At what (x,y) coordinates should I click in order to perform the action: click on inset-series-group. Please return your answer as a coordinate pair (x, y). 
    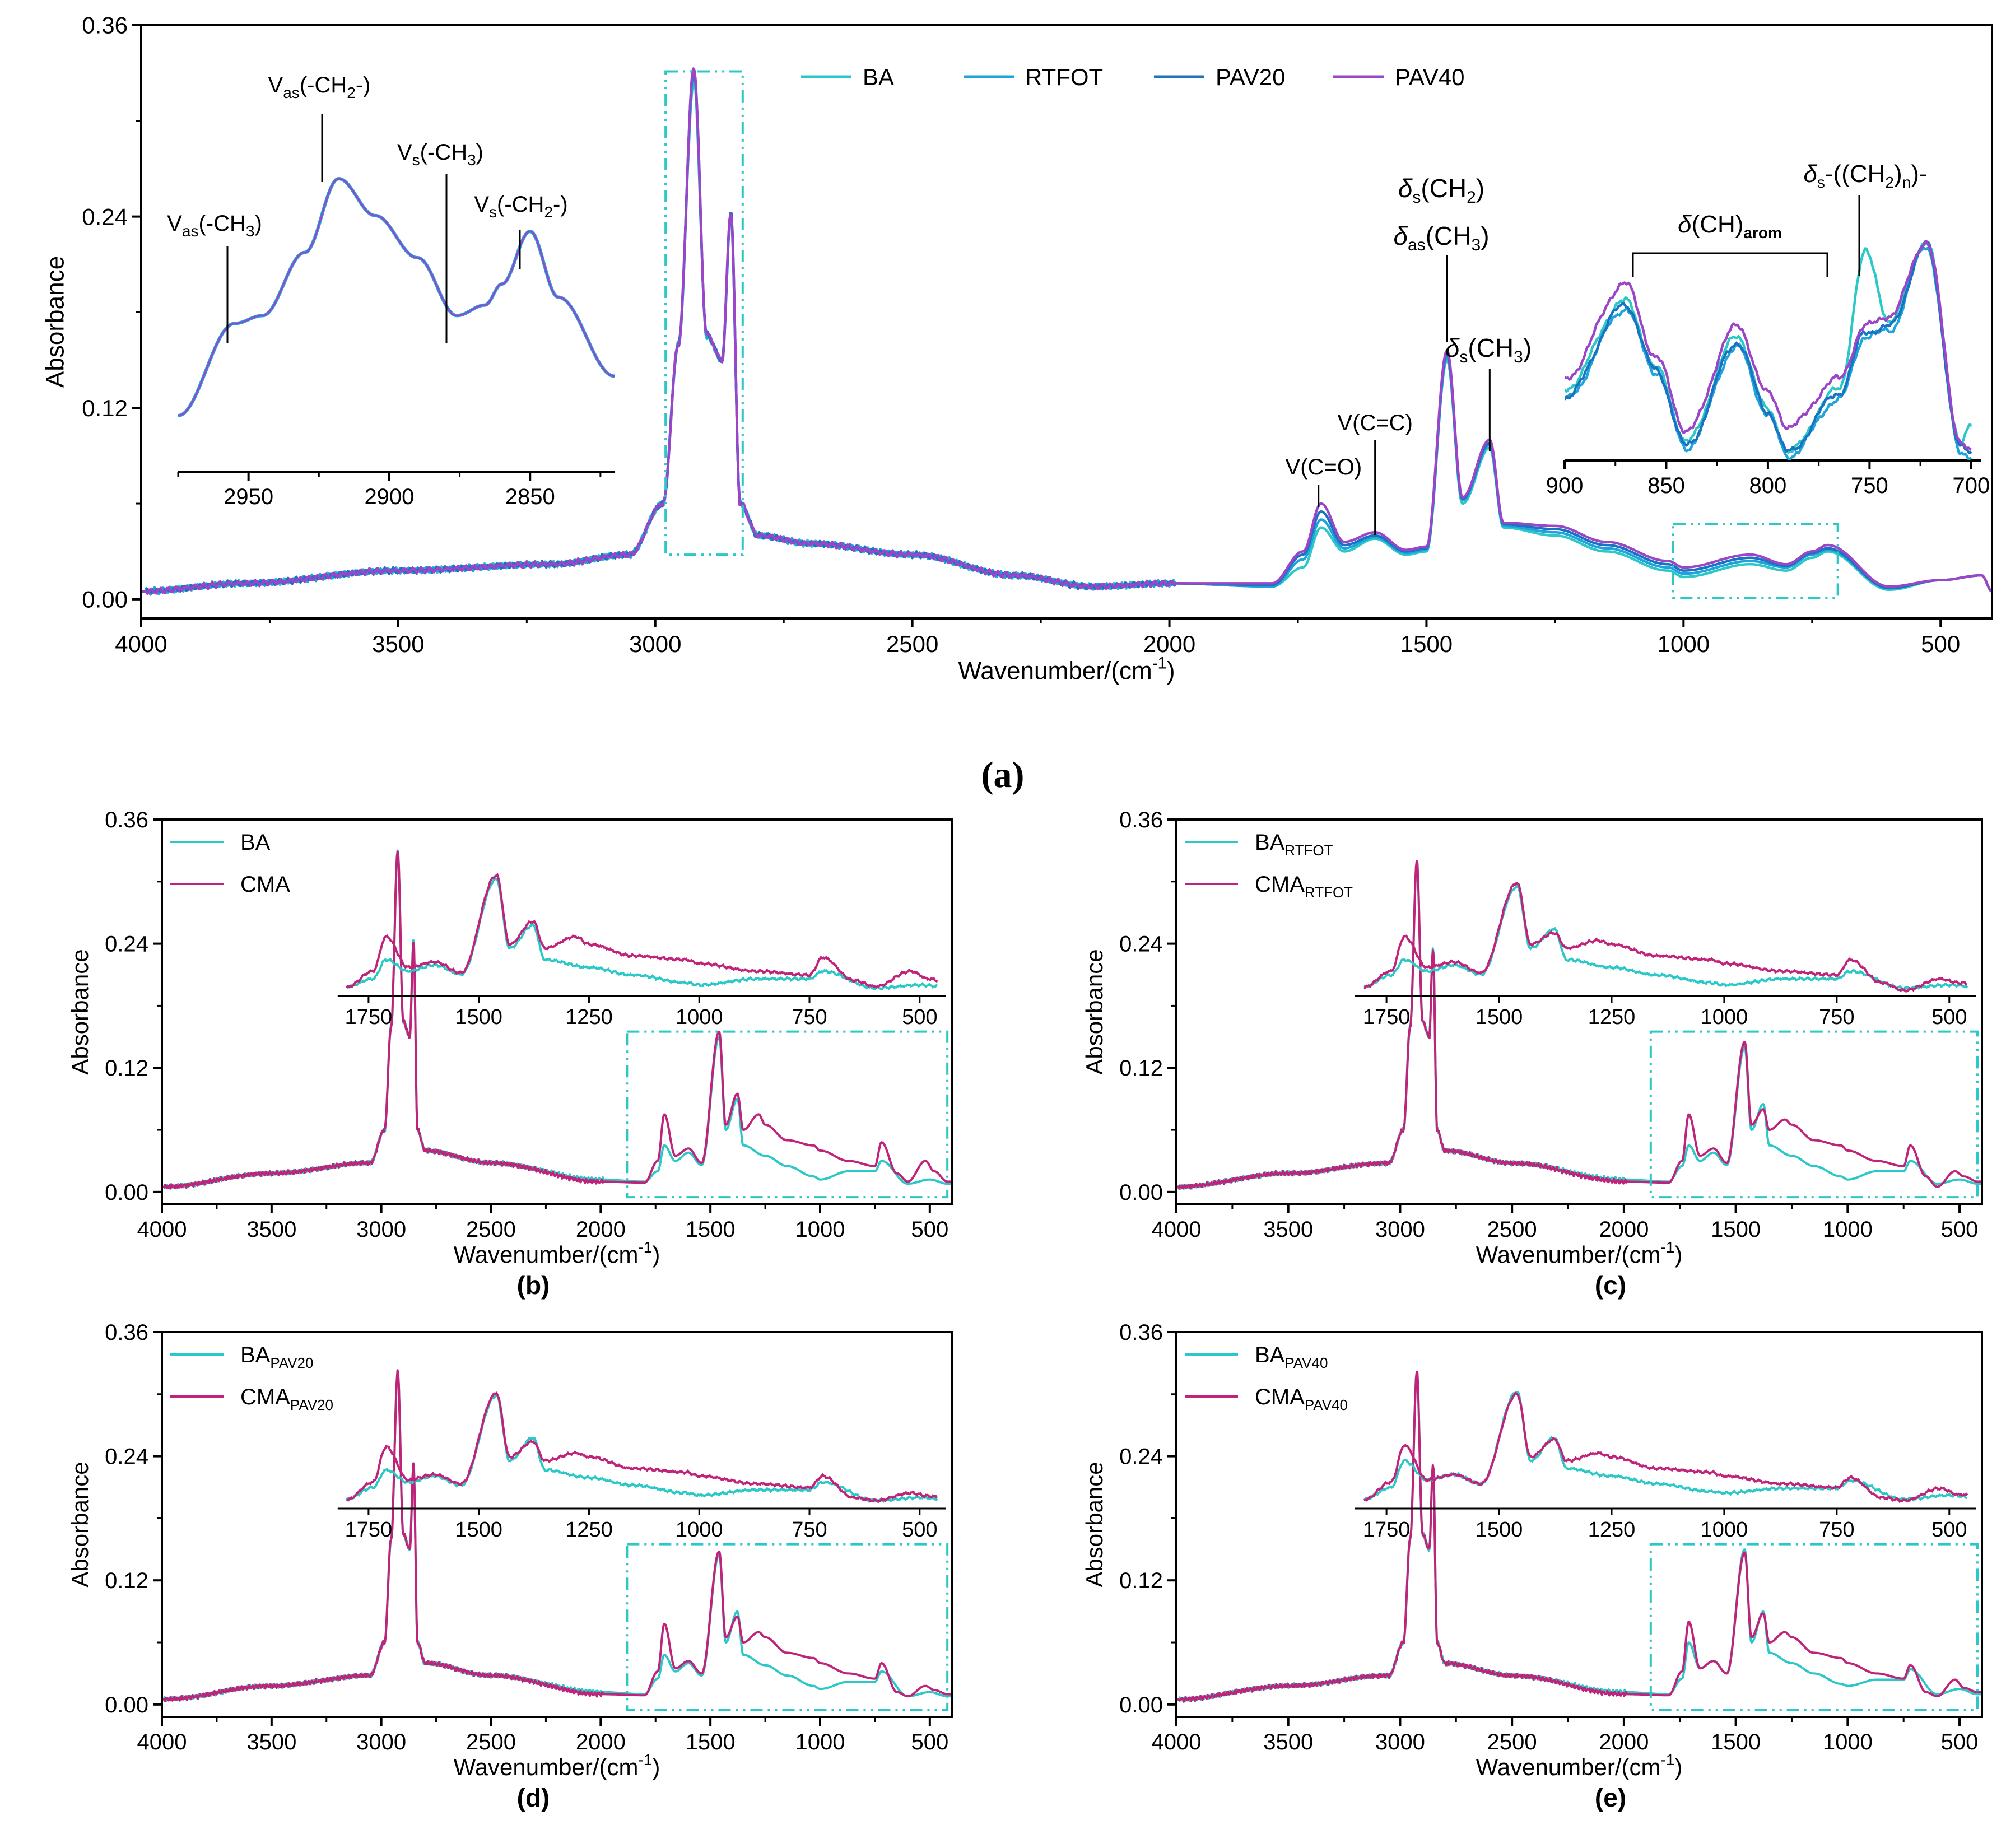
    Looking at the image, I should click on (1768, 350).